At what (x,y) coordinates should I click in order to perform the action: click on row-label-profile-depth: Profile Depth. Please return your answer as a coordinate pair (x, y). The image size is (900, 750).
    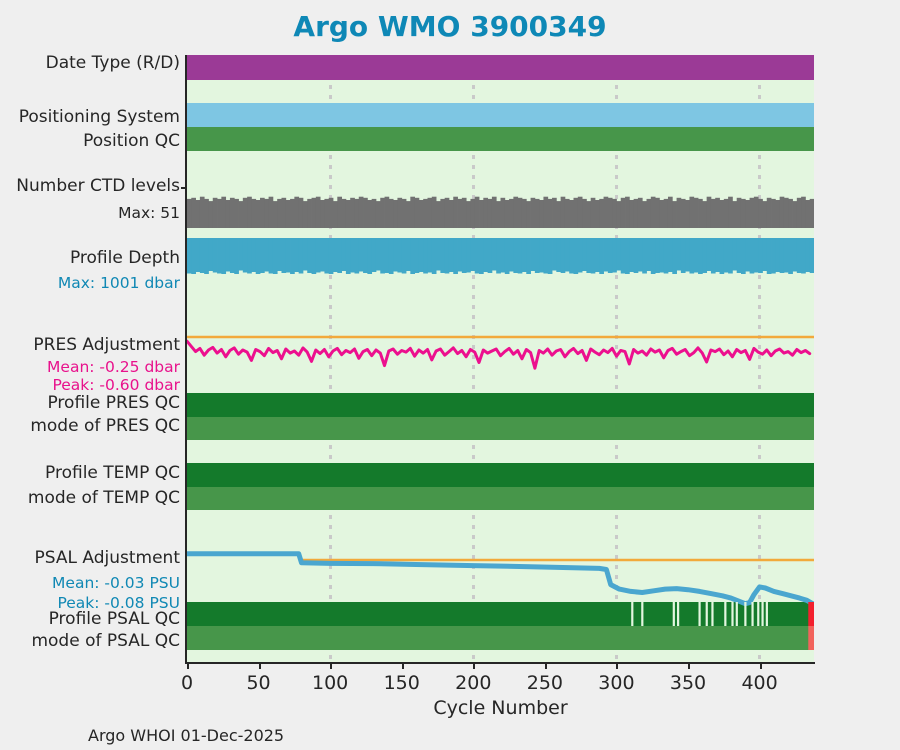
    Looking at the image, I should click on (124, 258).